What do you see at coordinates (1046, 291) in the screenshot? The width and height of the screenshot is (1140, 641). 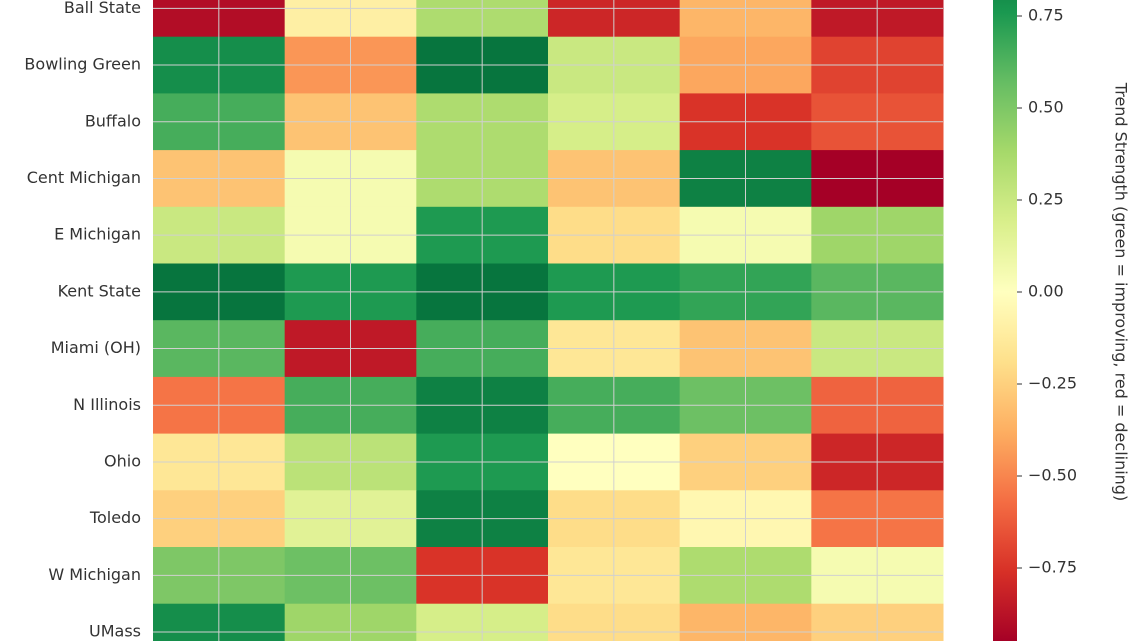 I see `colorbar-tick-label: 0.00` at bounding box center [1046, 291].